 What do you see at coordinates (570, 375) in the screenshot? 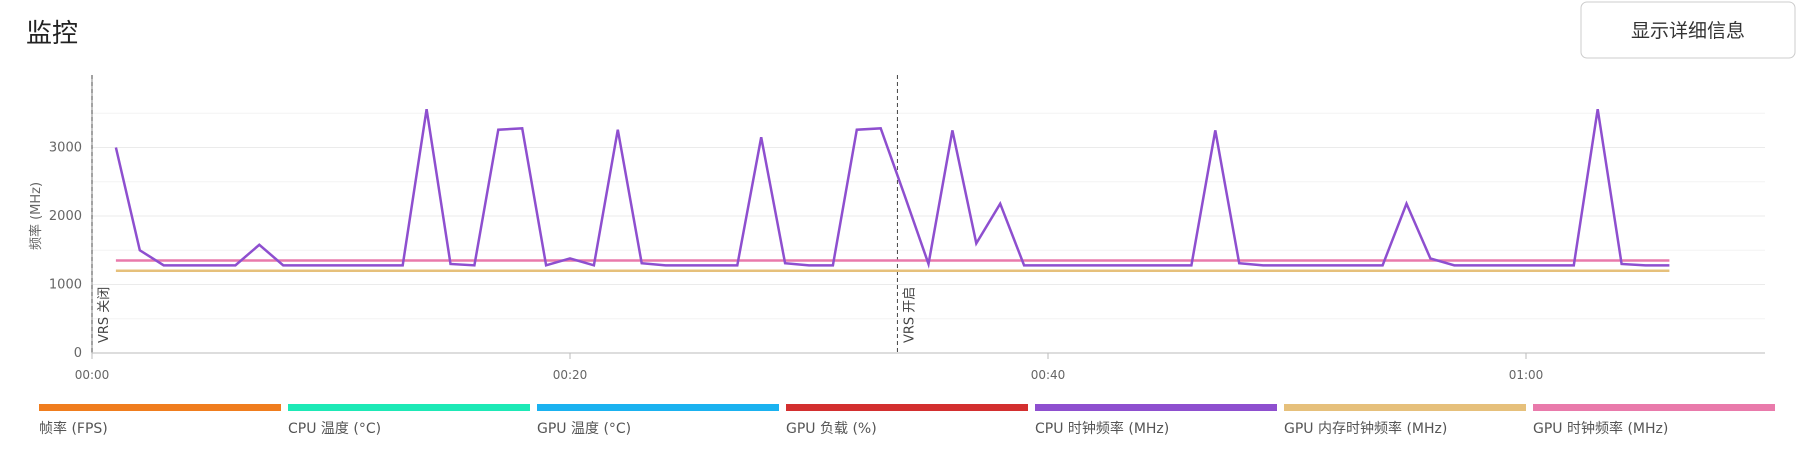
I see `x-tick-label: 00:20` at bounding box center [570, 375].